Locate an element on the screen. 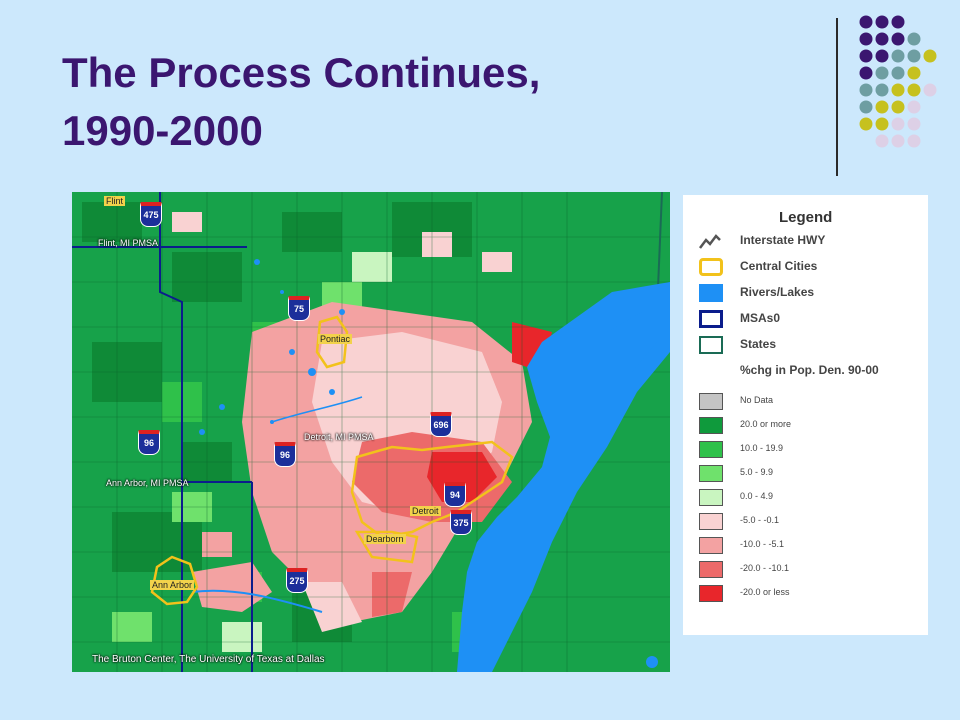  class-label: -20.0 or less is located at coordinates (765, 592).